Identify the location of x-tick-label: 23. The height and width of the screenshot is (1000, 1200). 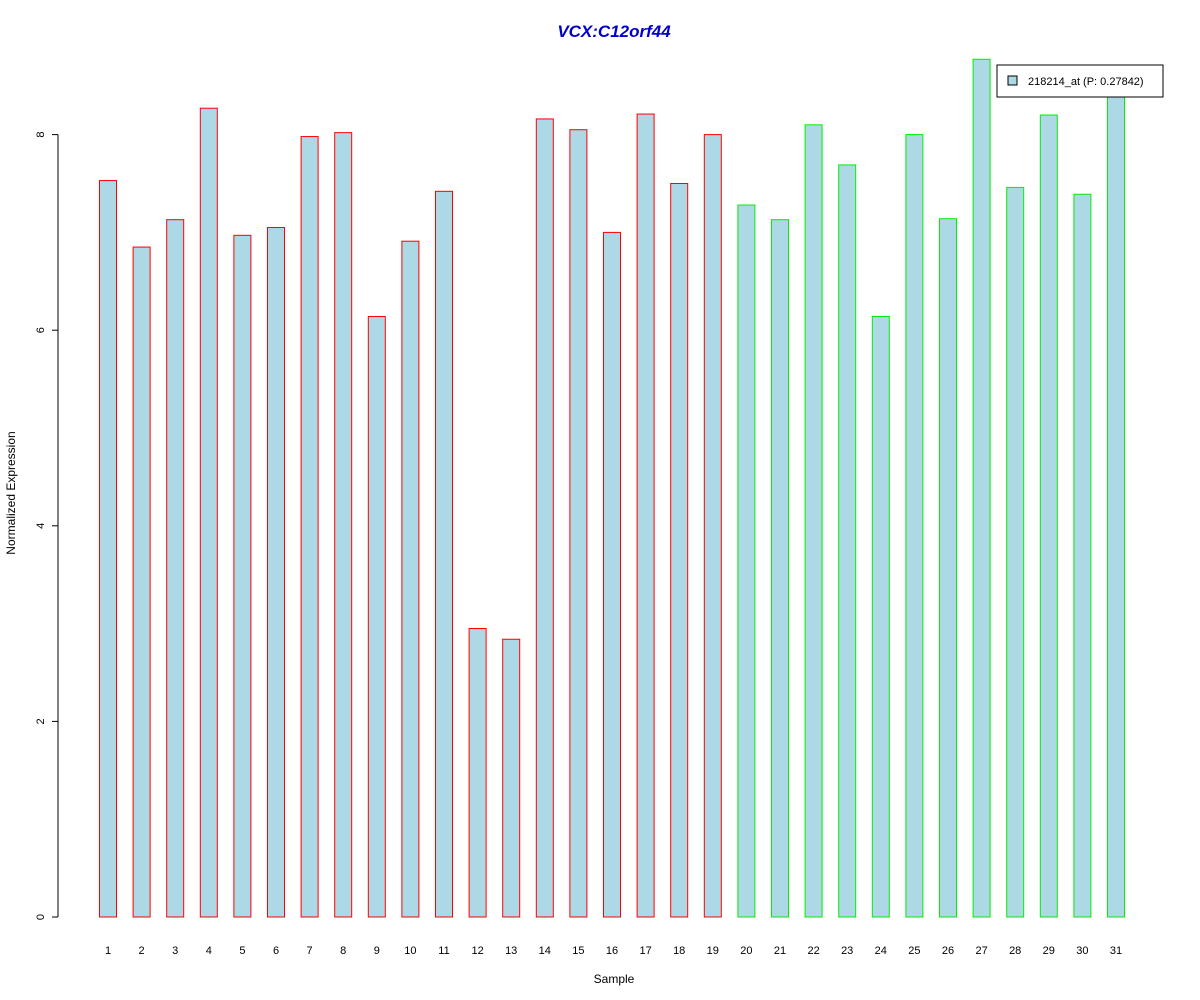
(847, 951).